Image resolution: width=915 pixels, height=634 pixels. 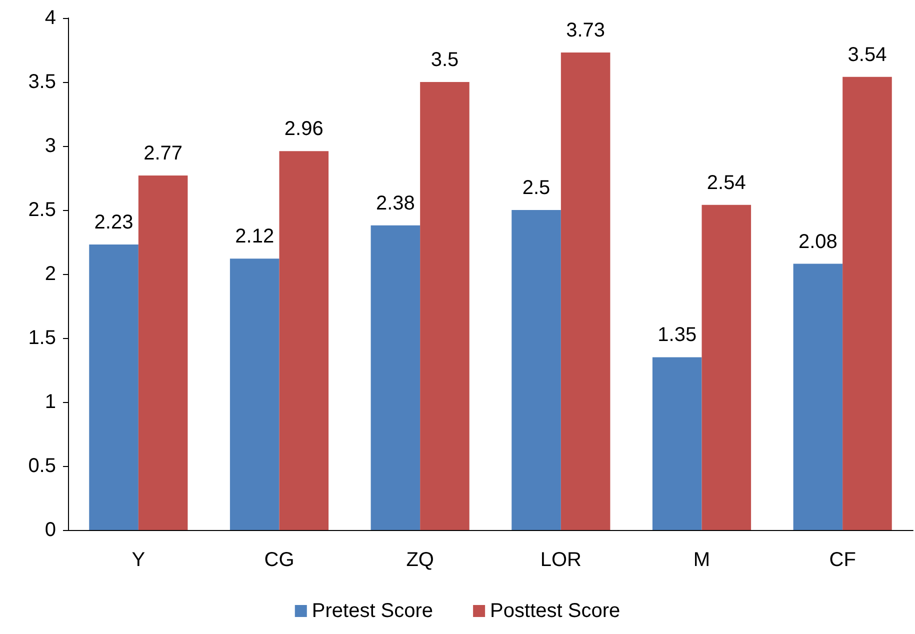 What do you see at coordinates (42, 338) in the screenshot?
I see `y-tick-label: 1.5` at bounding box center [42, 338].